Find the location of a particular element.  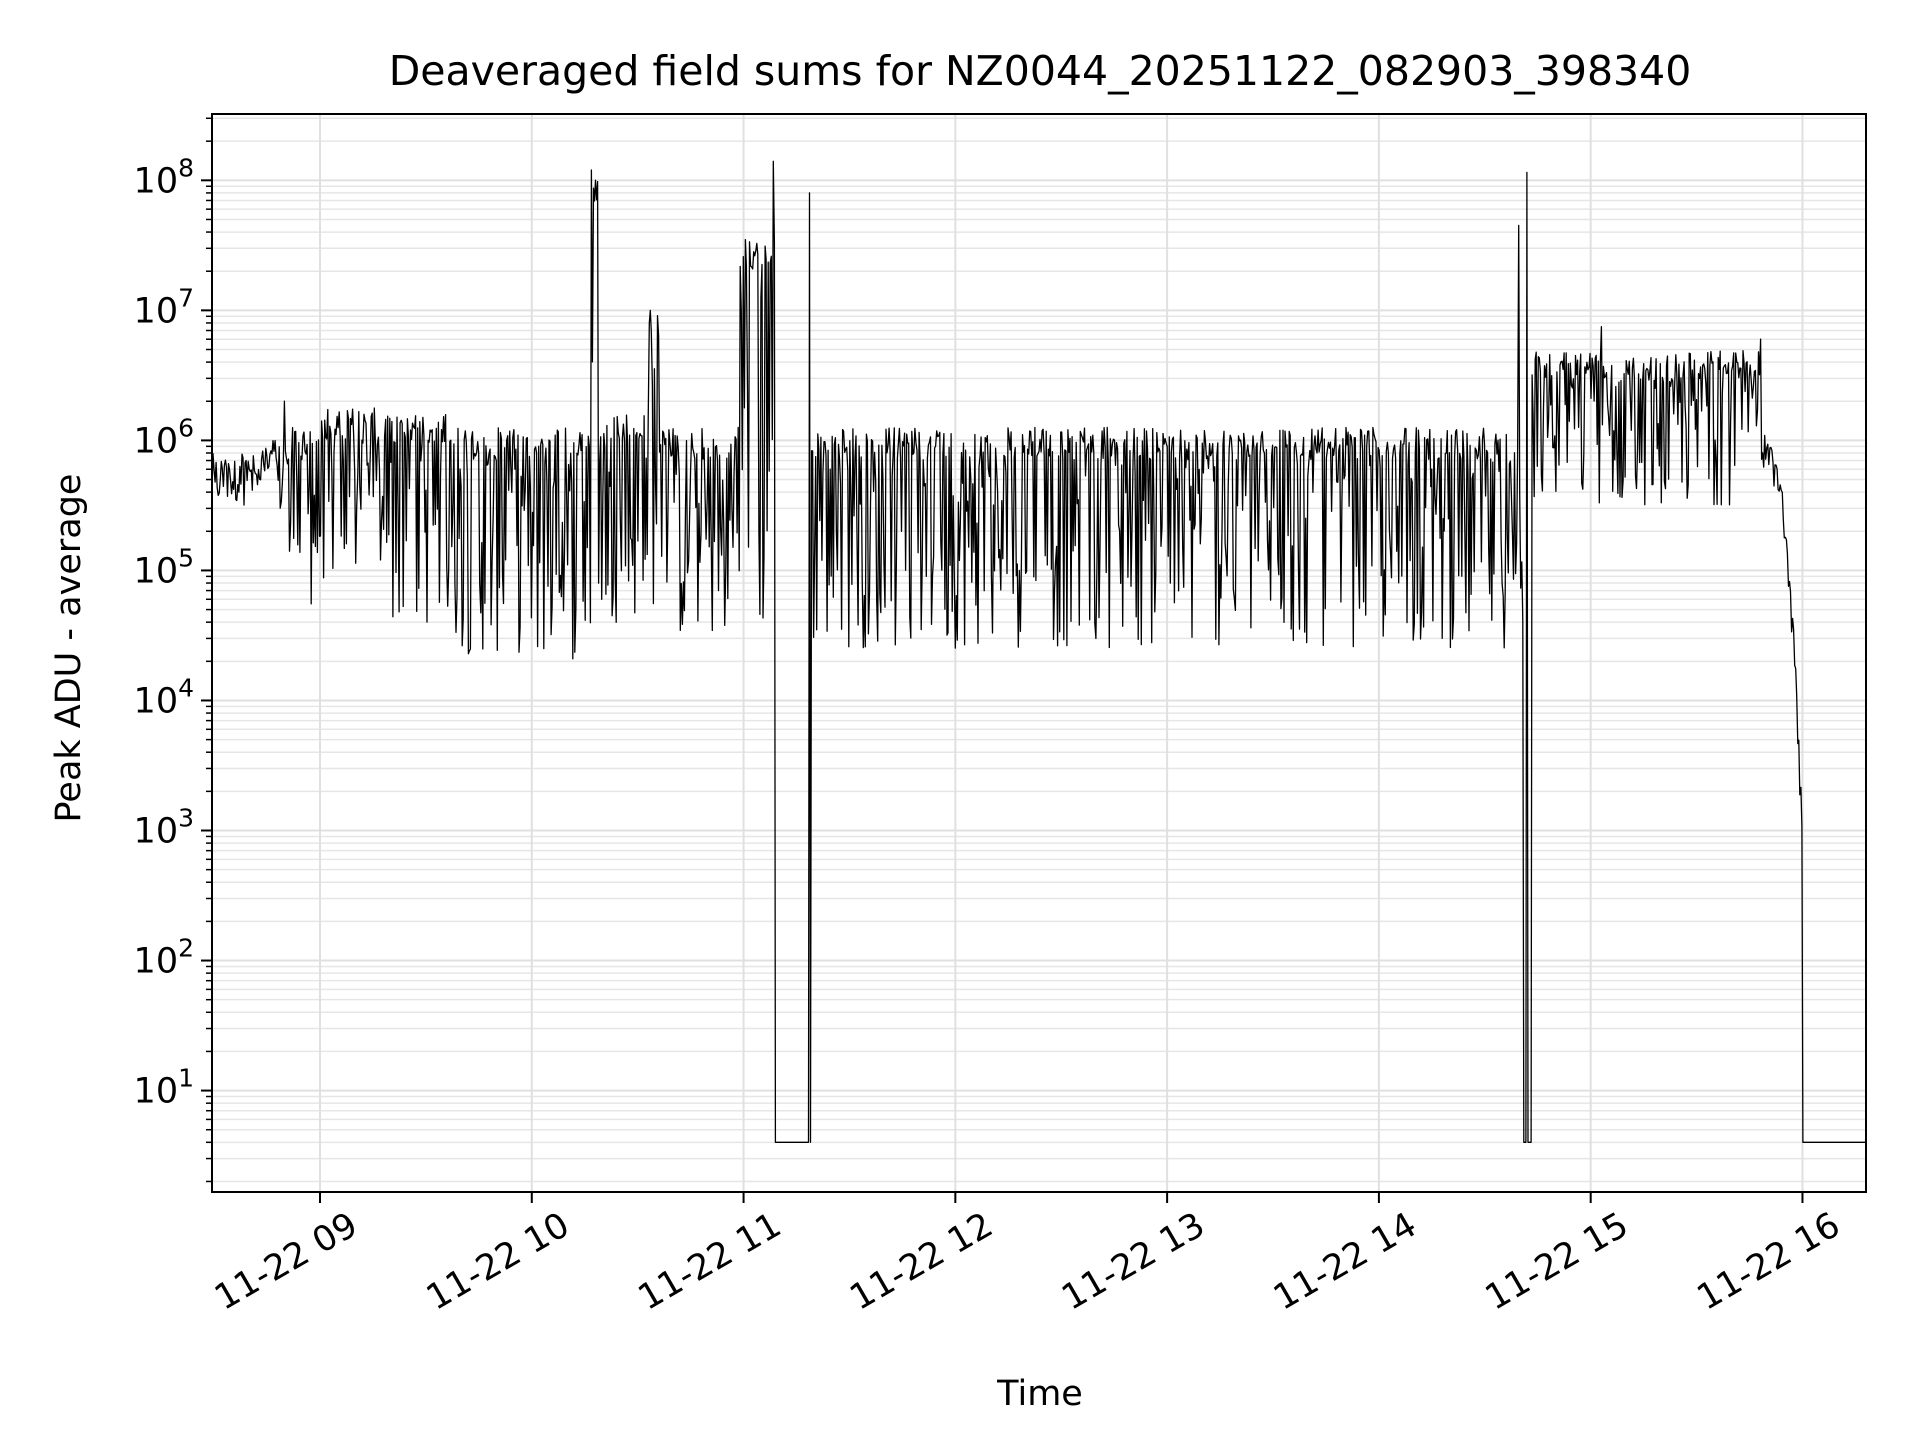

y-tick-label: 10² is located at coordinates (164, 958).